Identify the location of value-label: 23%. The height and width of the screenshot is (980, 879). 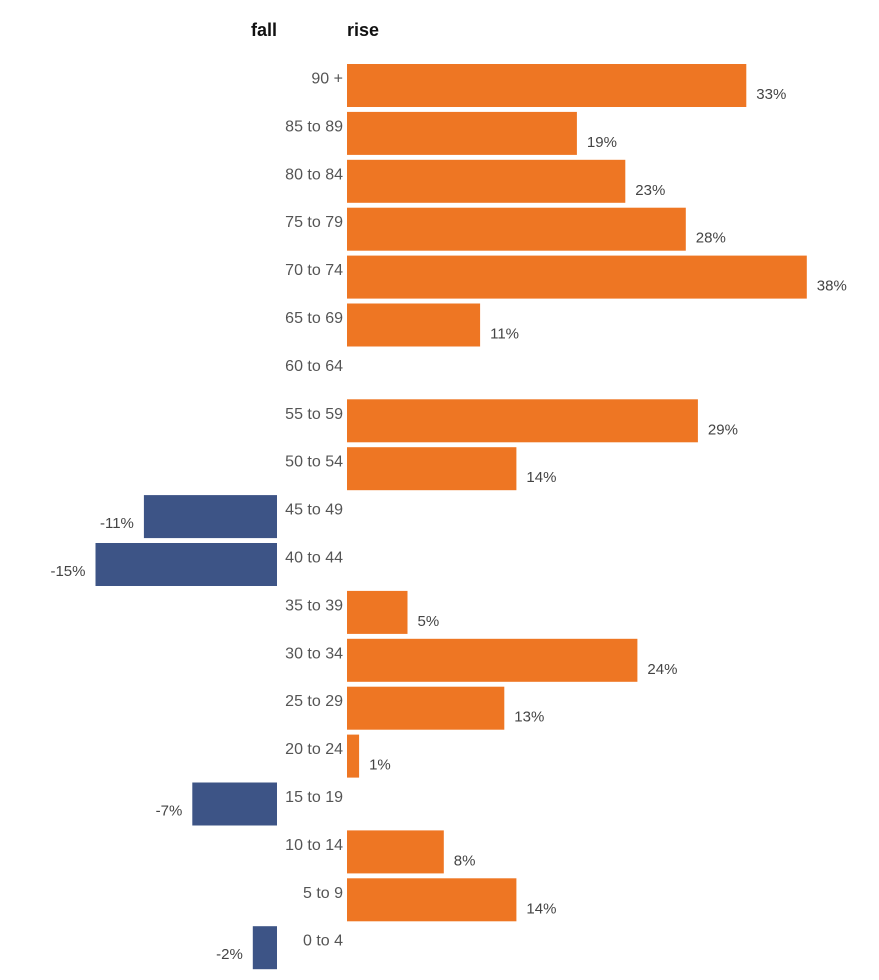
(650, 190).